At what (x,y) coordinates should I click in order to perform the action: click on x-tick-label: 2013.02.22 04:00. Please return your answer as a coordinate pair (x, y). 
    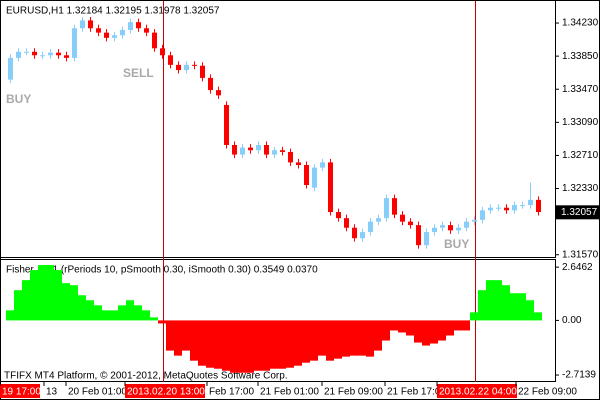
    Looking at the image, I should click on (478, 392).